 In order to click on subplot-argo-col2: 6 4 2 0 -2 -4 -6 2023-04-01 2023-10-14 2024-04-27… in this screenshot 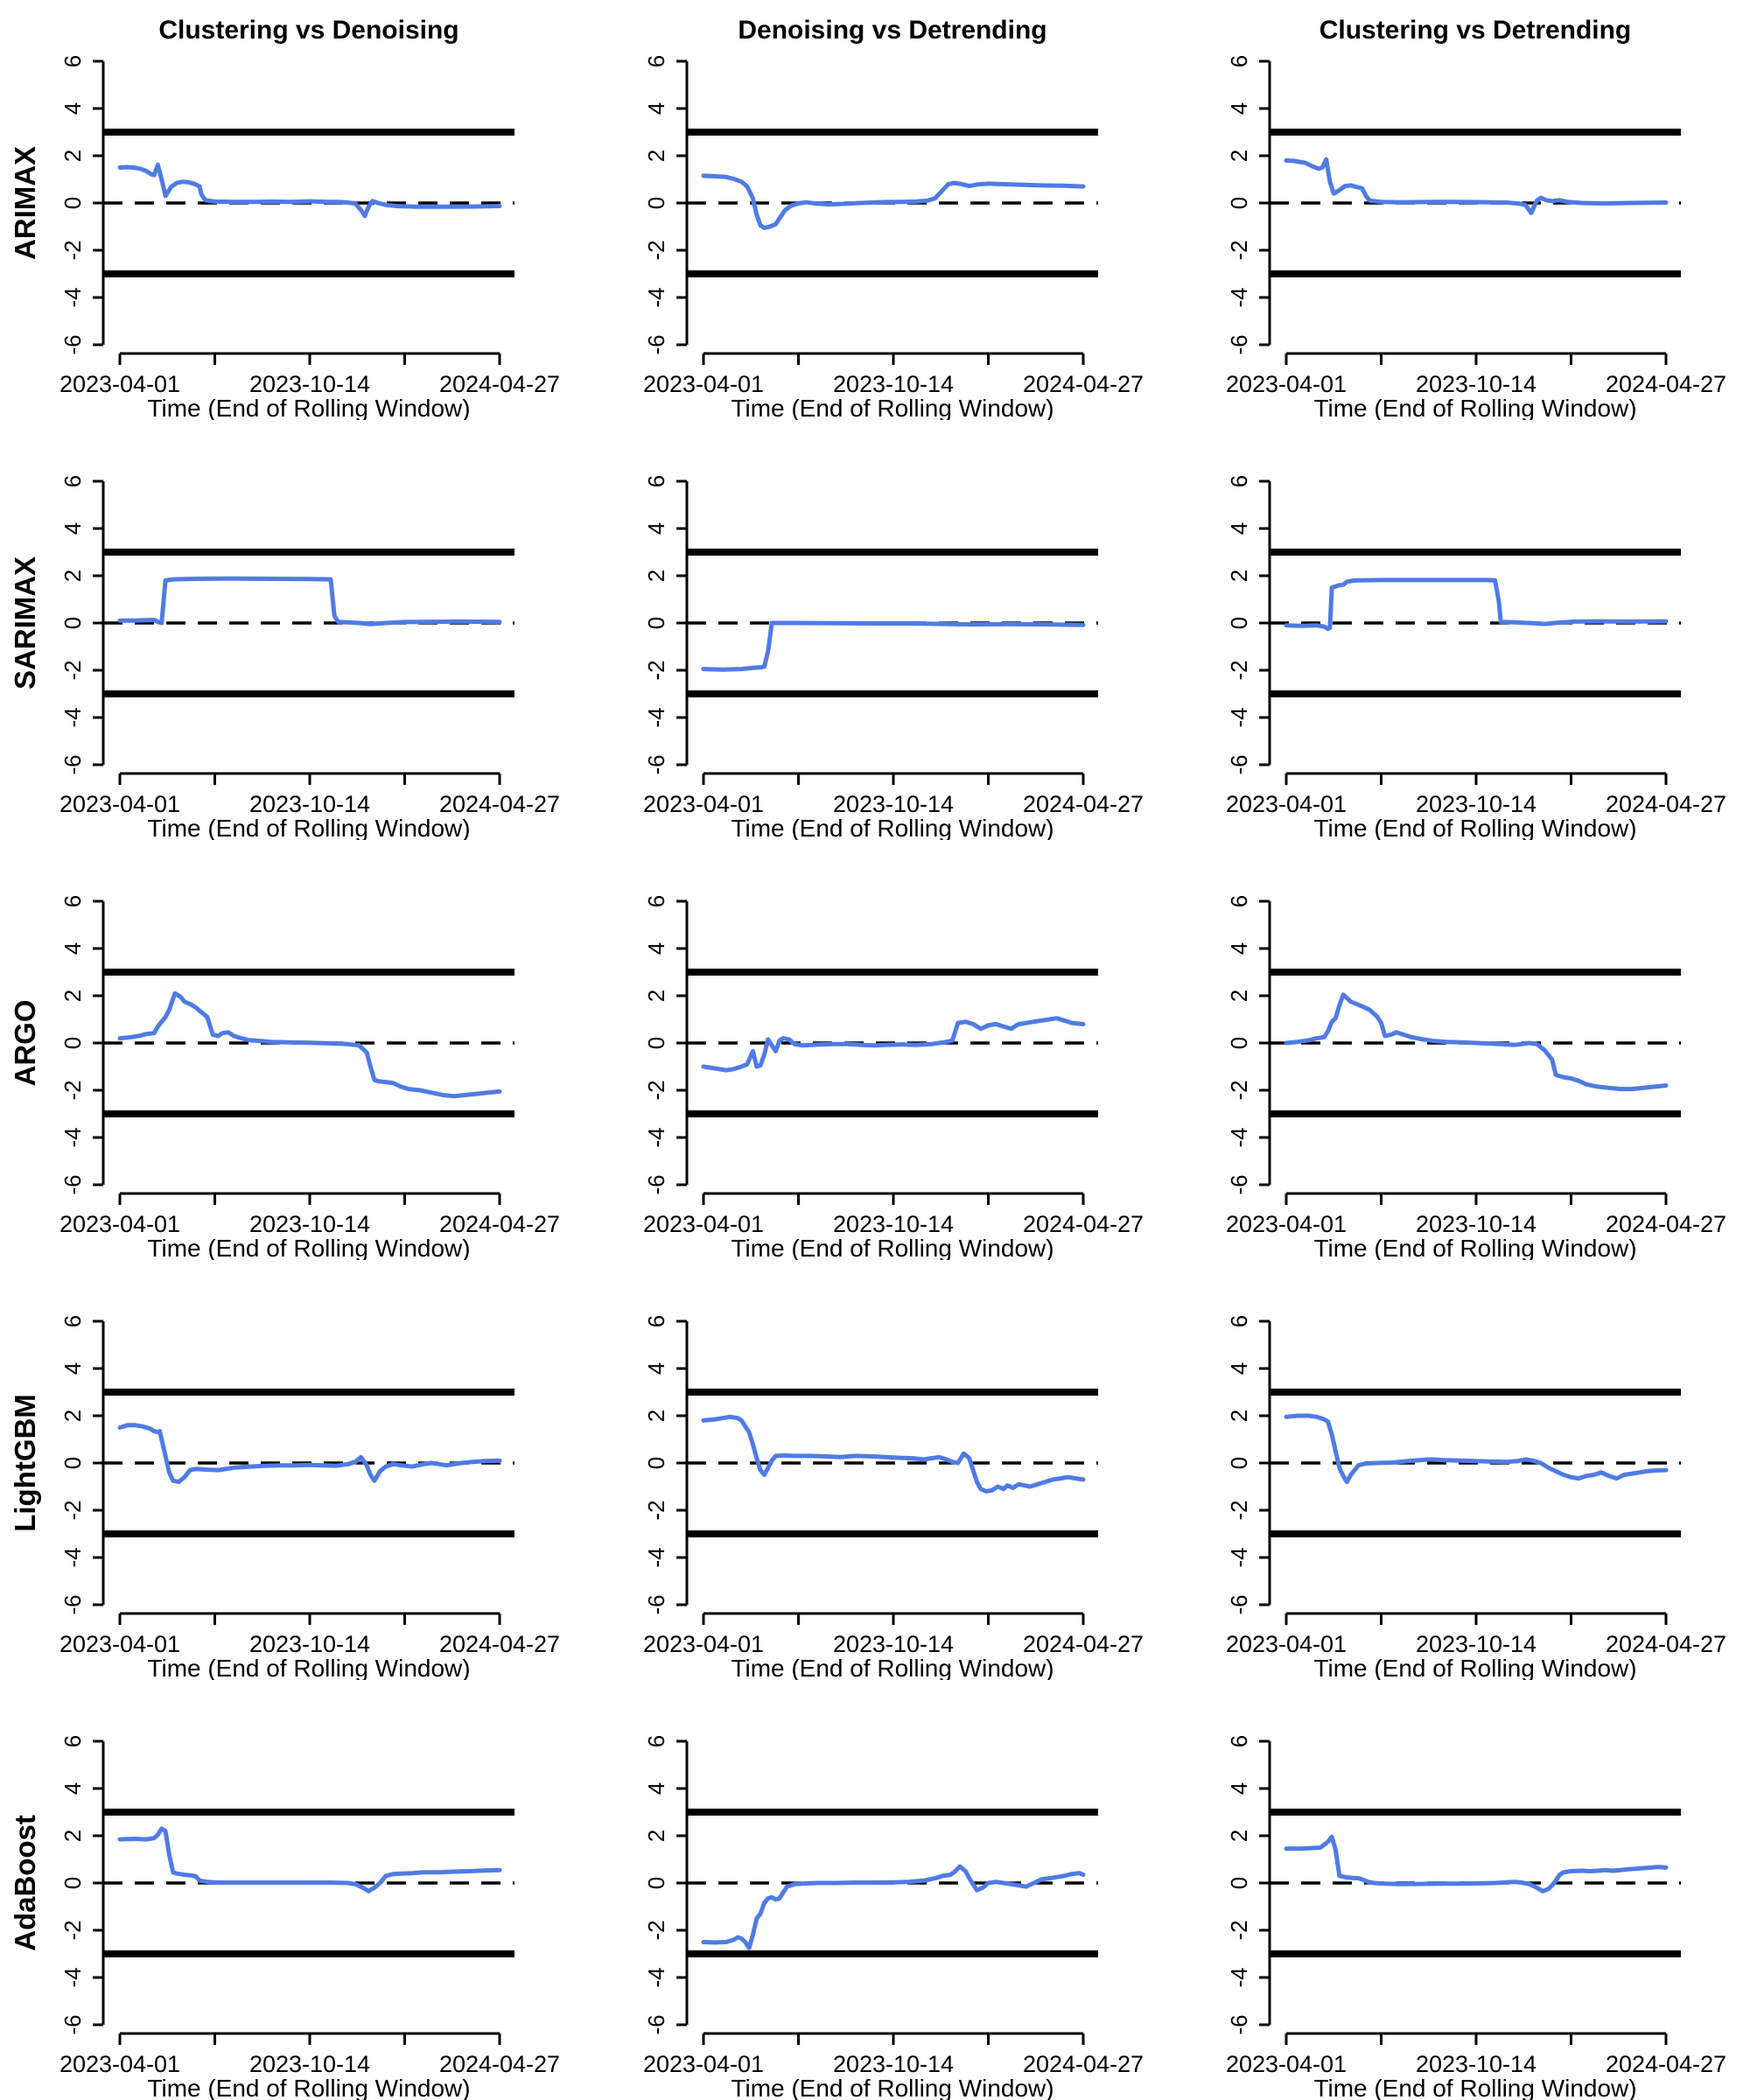, I will do `click(1476, 1077)`.